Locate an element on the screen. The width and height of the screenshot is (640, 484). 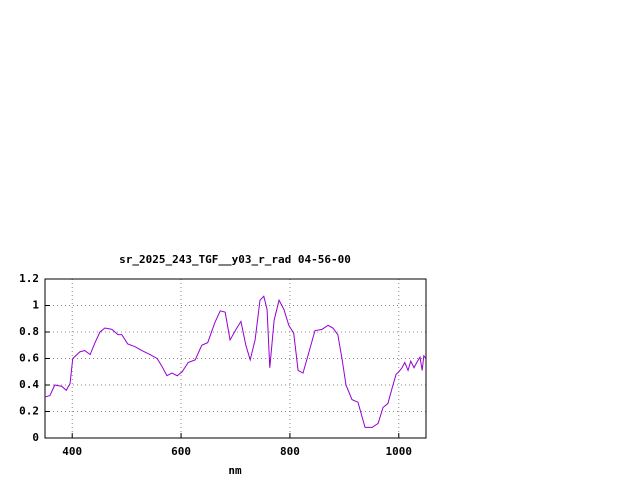
x-tick-label: 1000 is located at coordinates (399, 451).